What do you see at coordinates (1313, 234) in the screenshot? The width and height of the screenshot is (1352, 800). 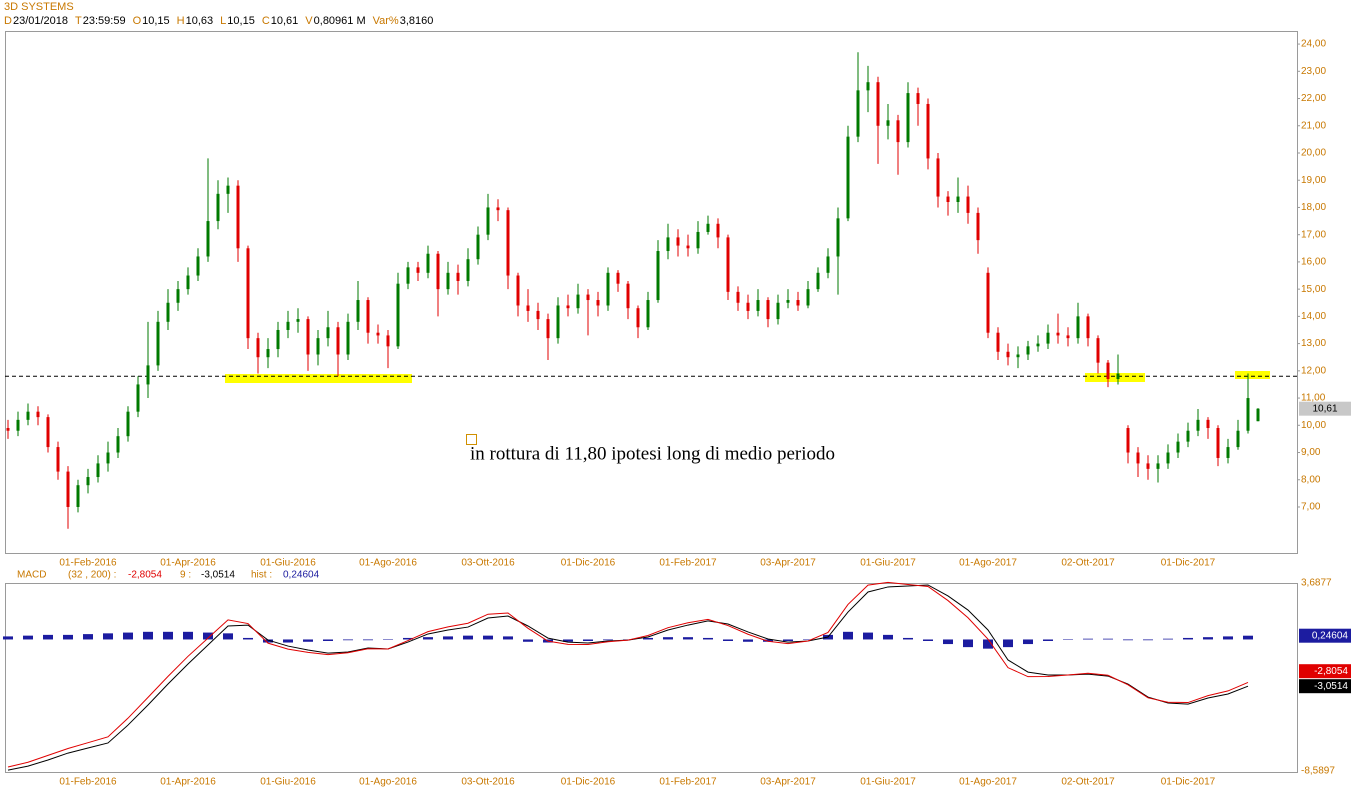 I see `y-tick-label: 17,00` at bounding box center [1313, 234].